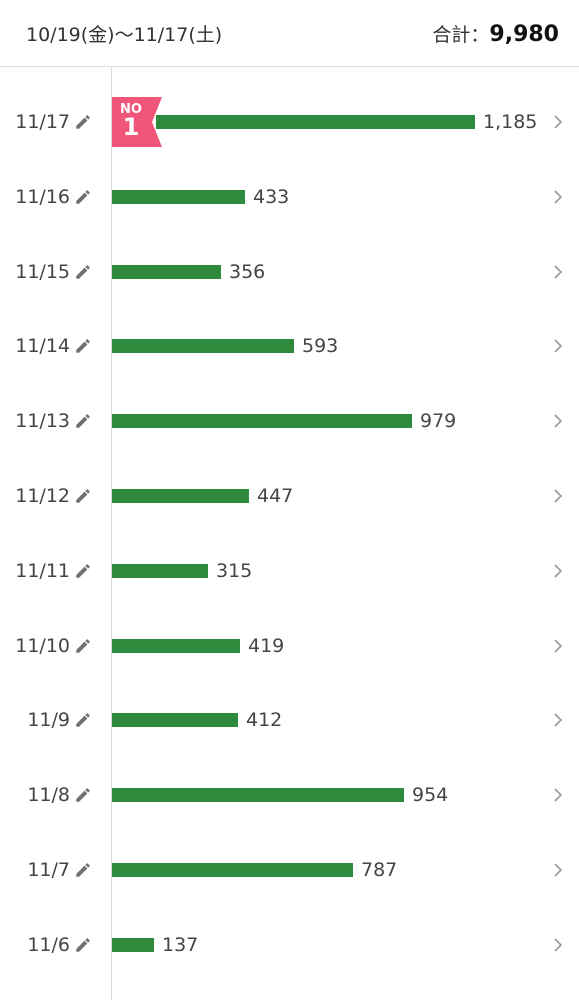 The height and width of the screenshot is (1000, 579). What do you see at coordinates (266, 645) in the screenshot?
I see `bar-value-label: 419` at bounding box center [266, 645].